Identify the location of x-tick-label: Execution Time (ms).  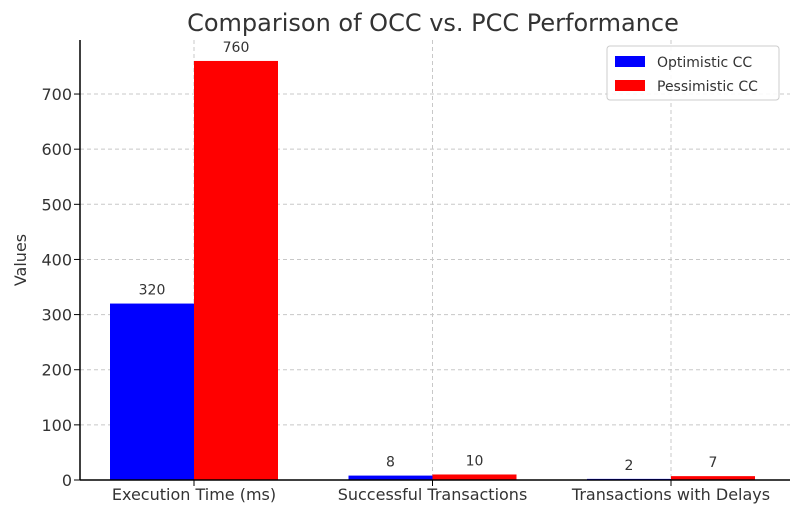
(194, 494).